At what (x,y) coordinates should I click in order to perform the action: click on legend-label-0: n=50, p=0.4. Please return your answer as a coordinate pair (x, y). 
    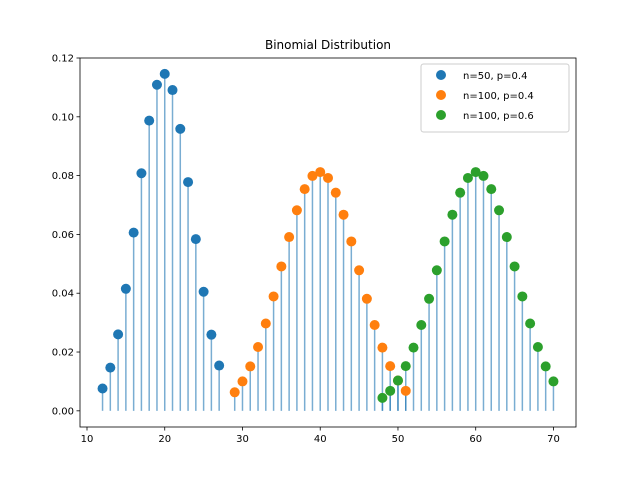
    Looking at the image, I should click on (495, 76).